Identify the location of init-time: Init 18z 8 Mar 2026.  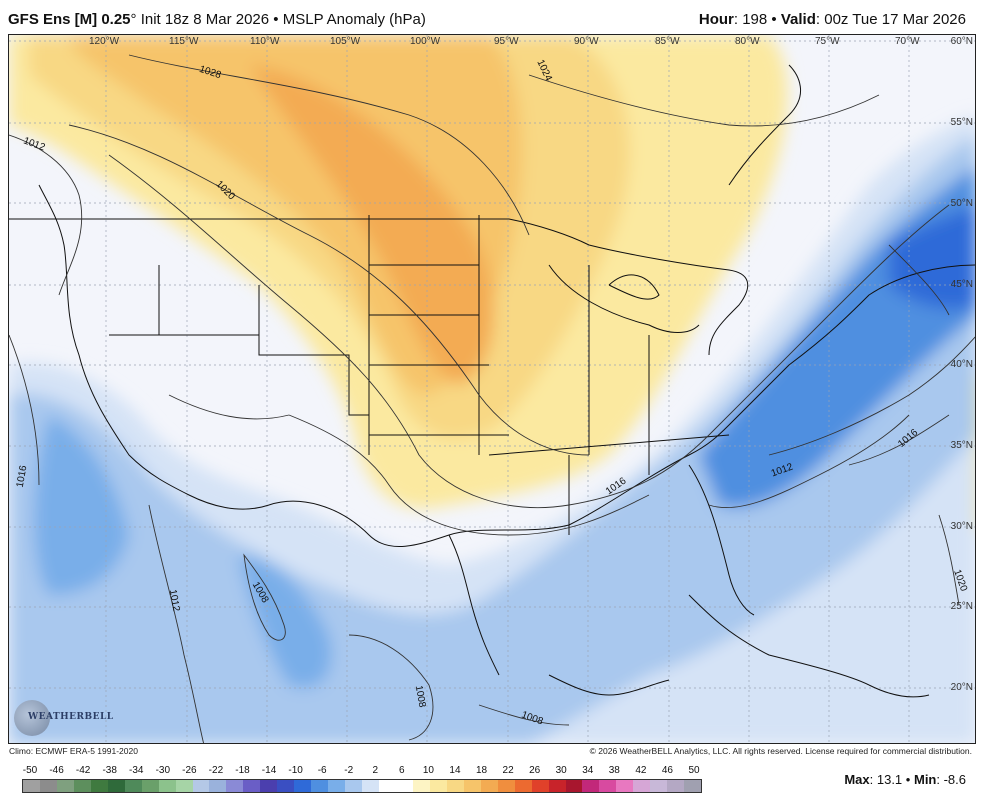
(205, 19).